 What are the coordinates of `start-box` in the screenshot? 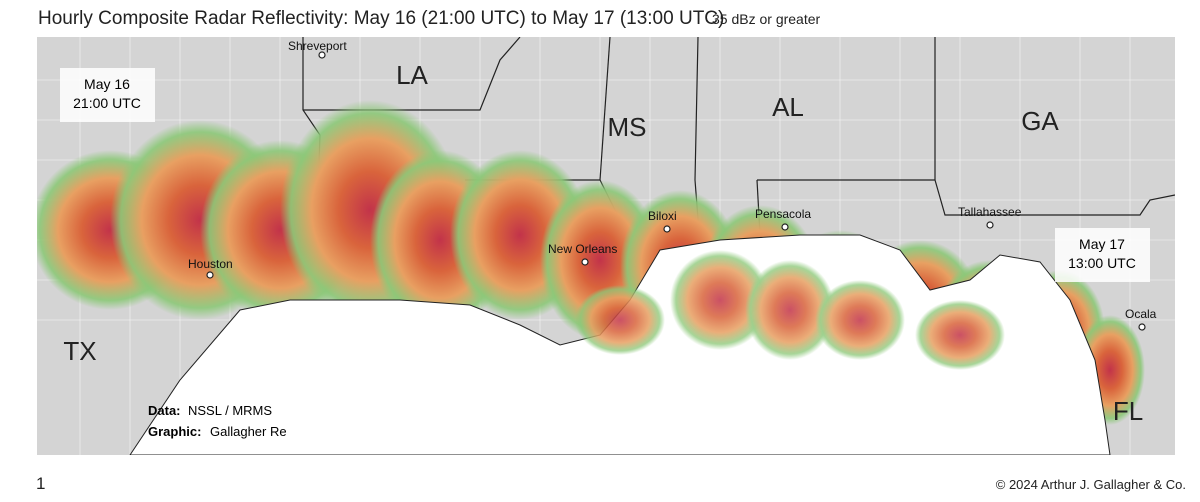 It's located at (107, 95).